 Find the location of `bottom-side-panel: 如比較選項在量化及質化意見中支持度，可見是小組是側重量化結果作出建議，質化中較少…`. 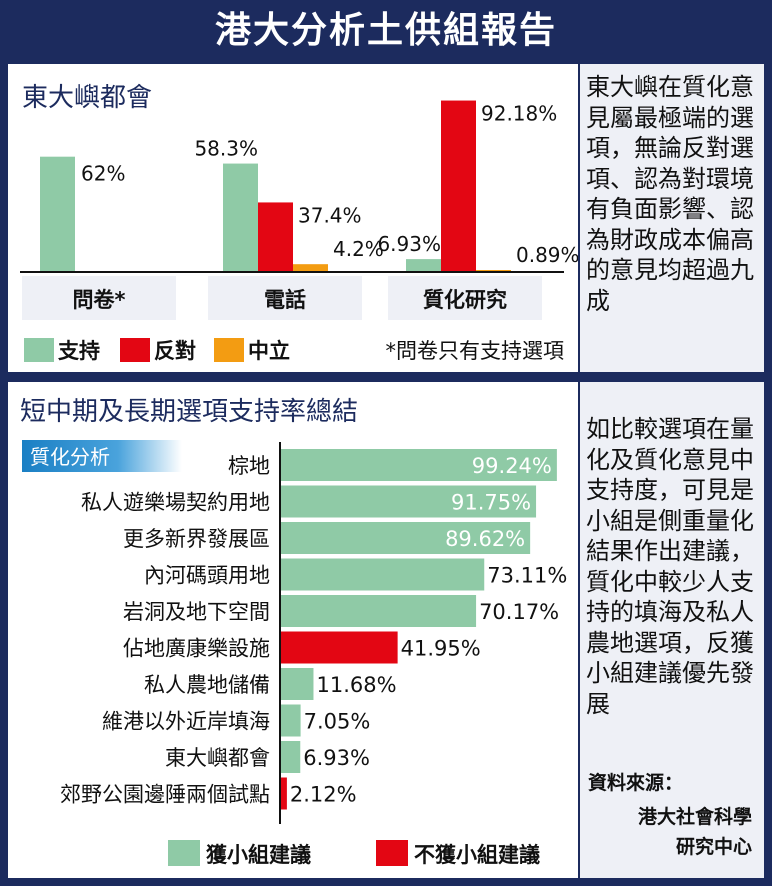

bottom-side-panel: 如比較選項在量化及質化意見中支持度，可見是小組是側重量化結果作出建議，質化中較少… is located at coordinates (672, 630).